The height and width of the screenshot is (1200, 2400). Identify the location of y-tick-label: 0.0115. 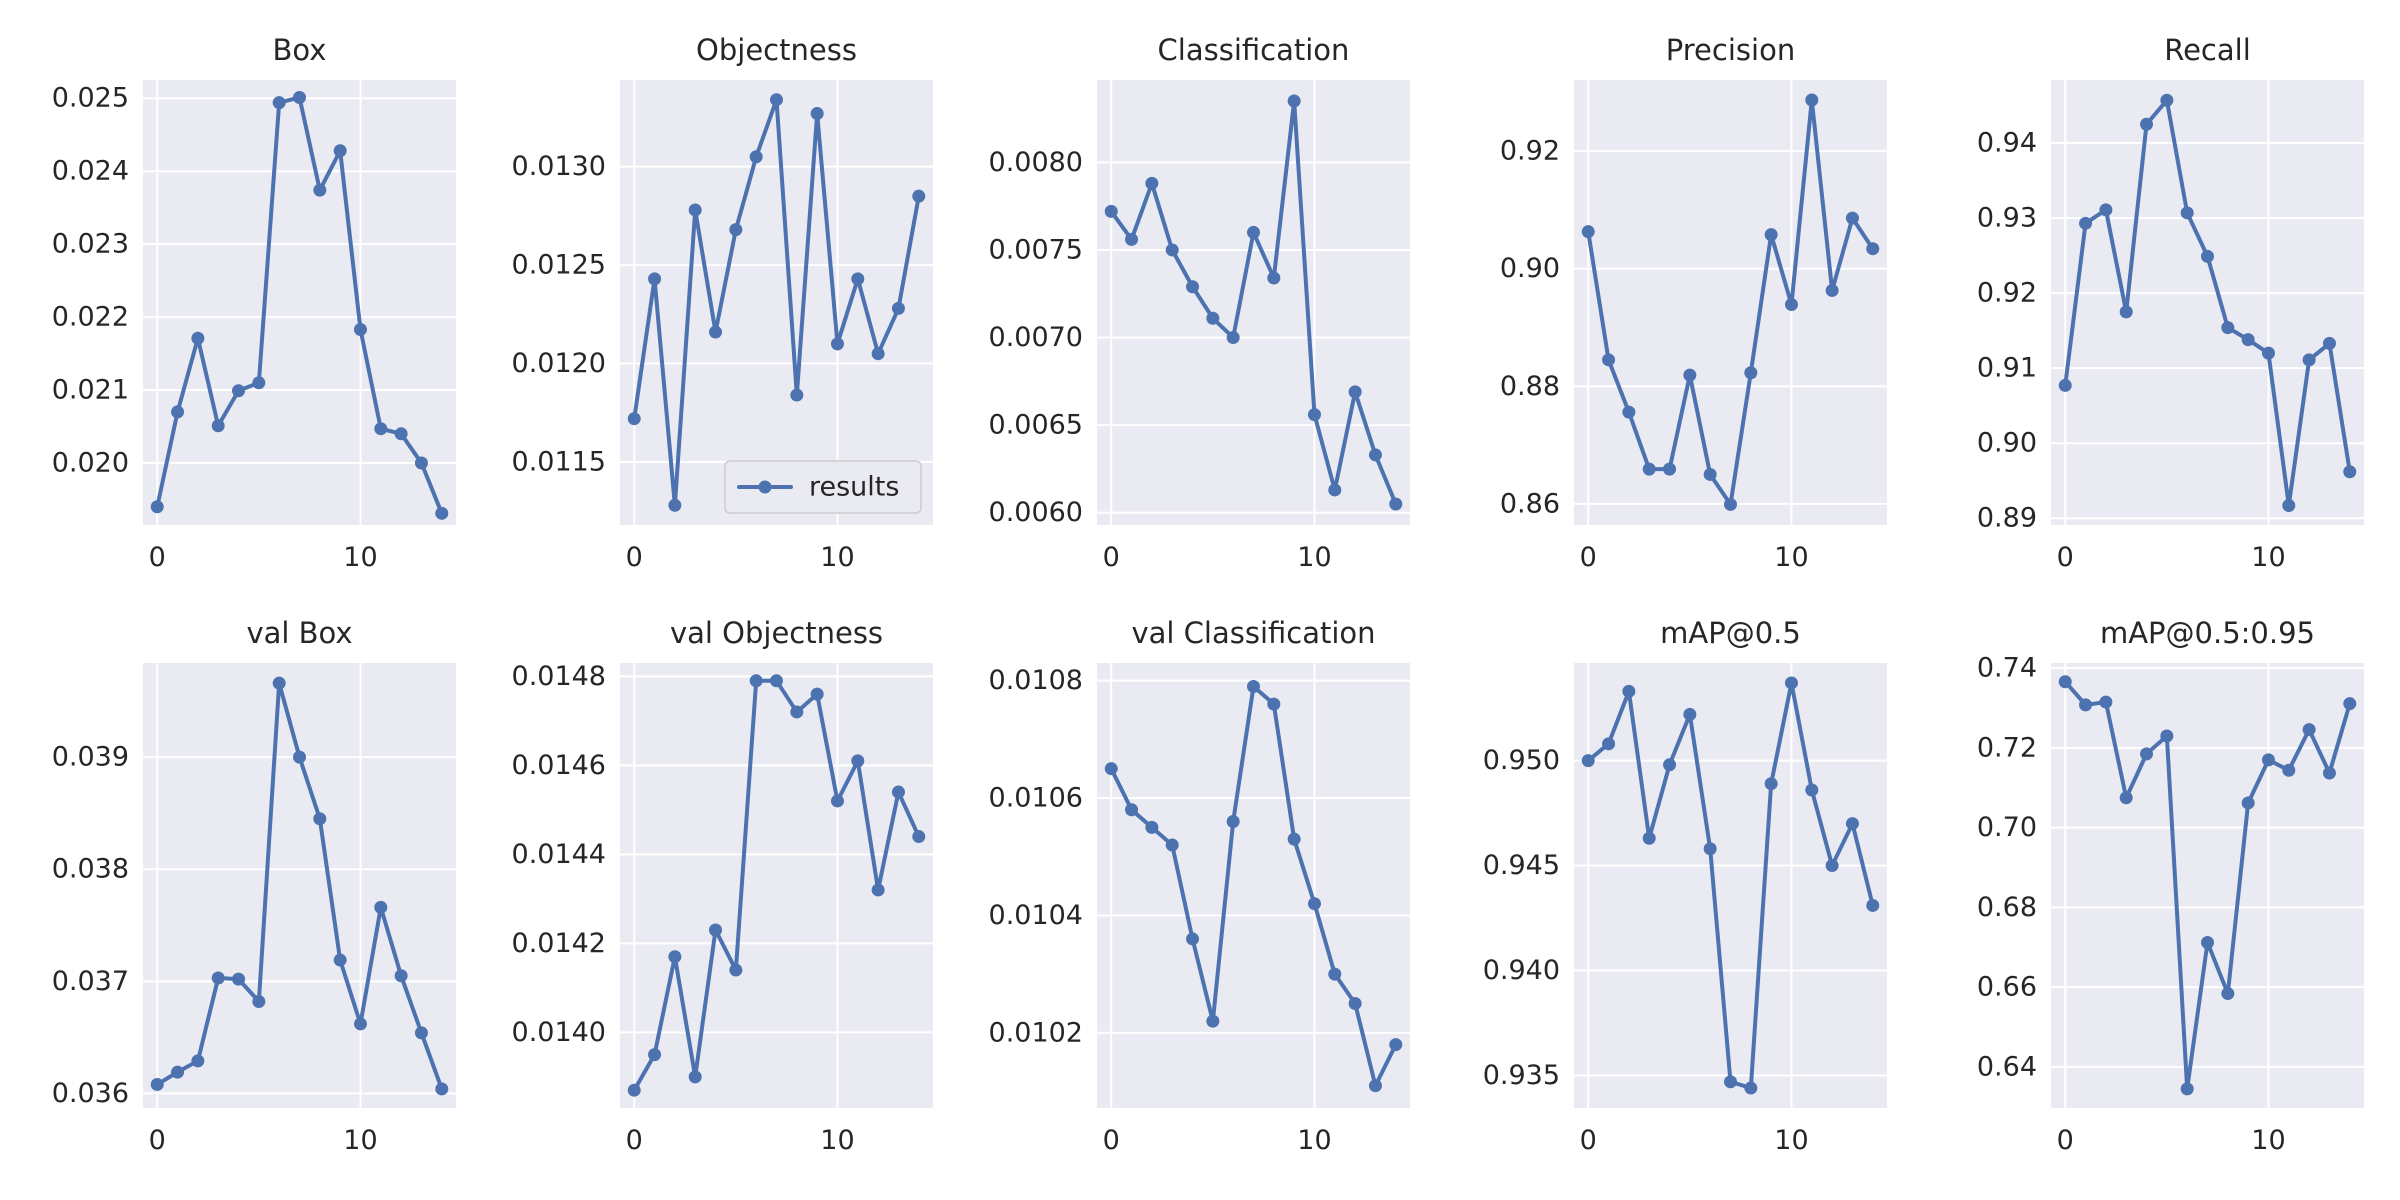
(559, 461).